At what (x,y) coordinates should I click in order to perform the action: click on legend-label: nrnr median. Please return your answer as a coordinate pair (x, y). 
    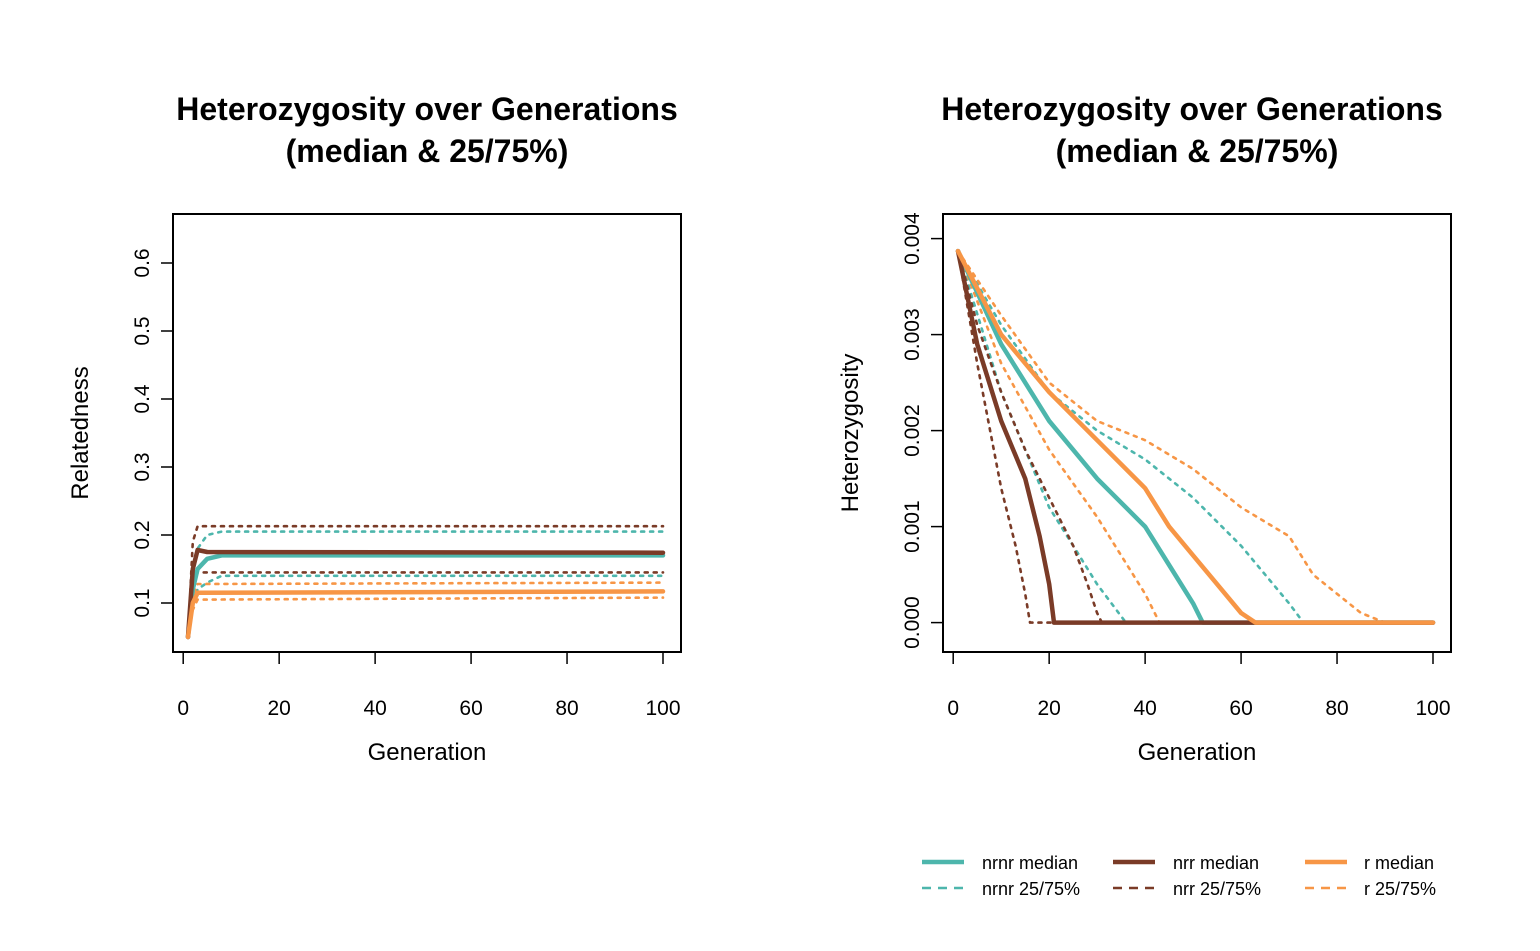
    Looking at the image, I should click on (1030, 863).